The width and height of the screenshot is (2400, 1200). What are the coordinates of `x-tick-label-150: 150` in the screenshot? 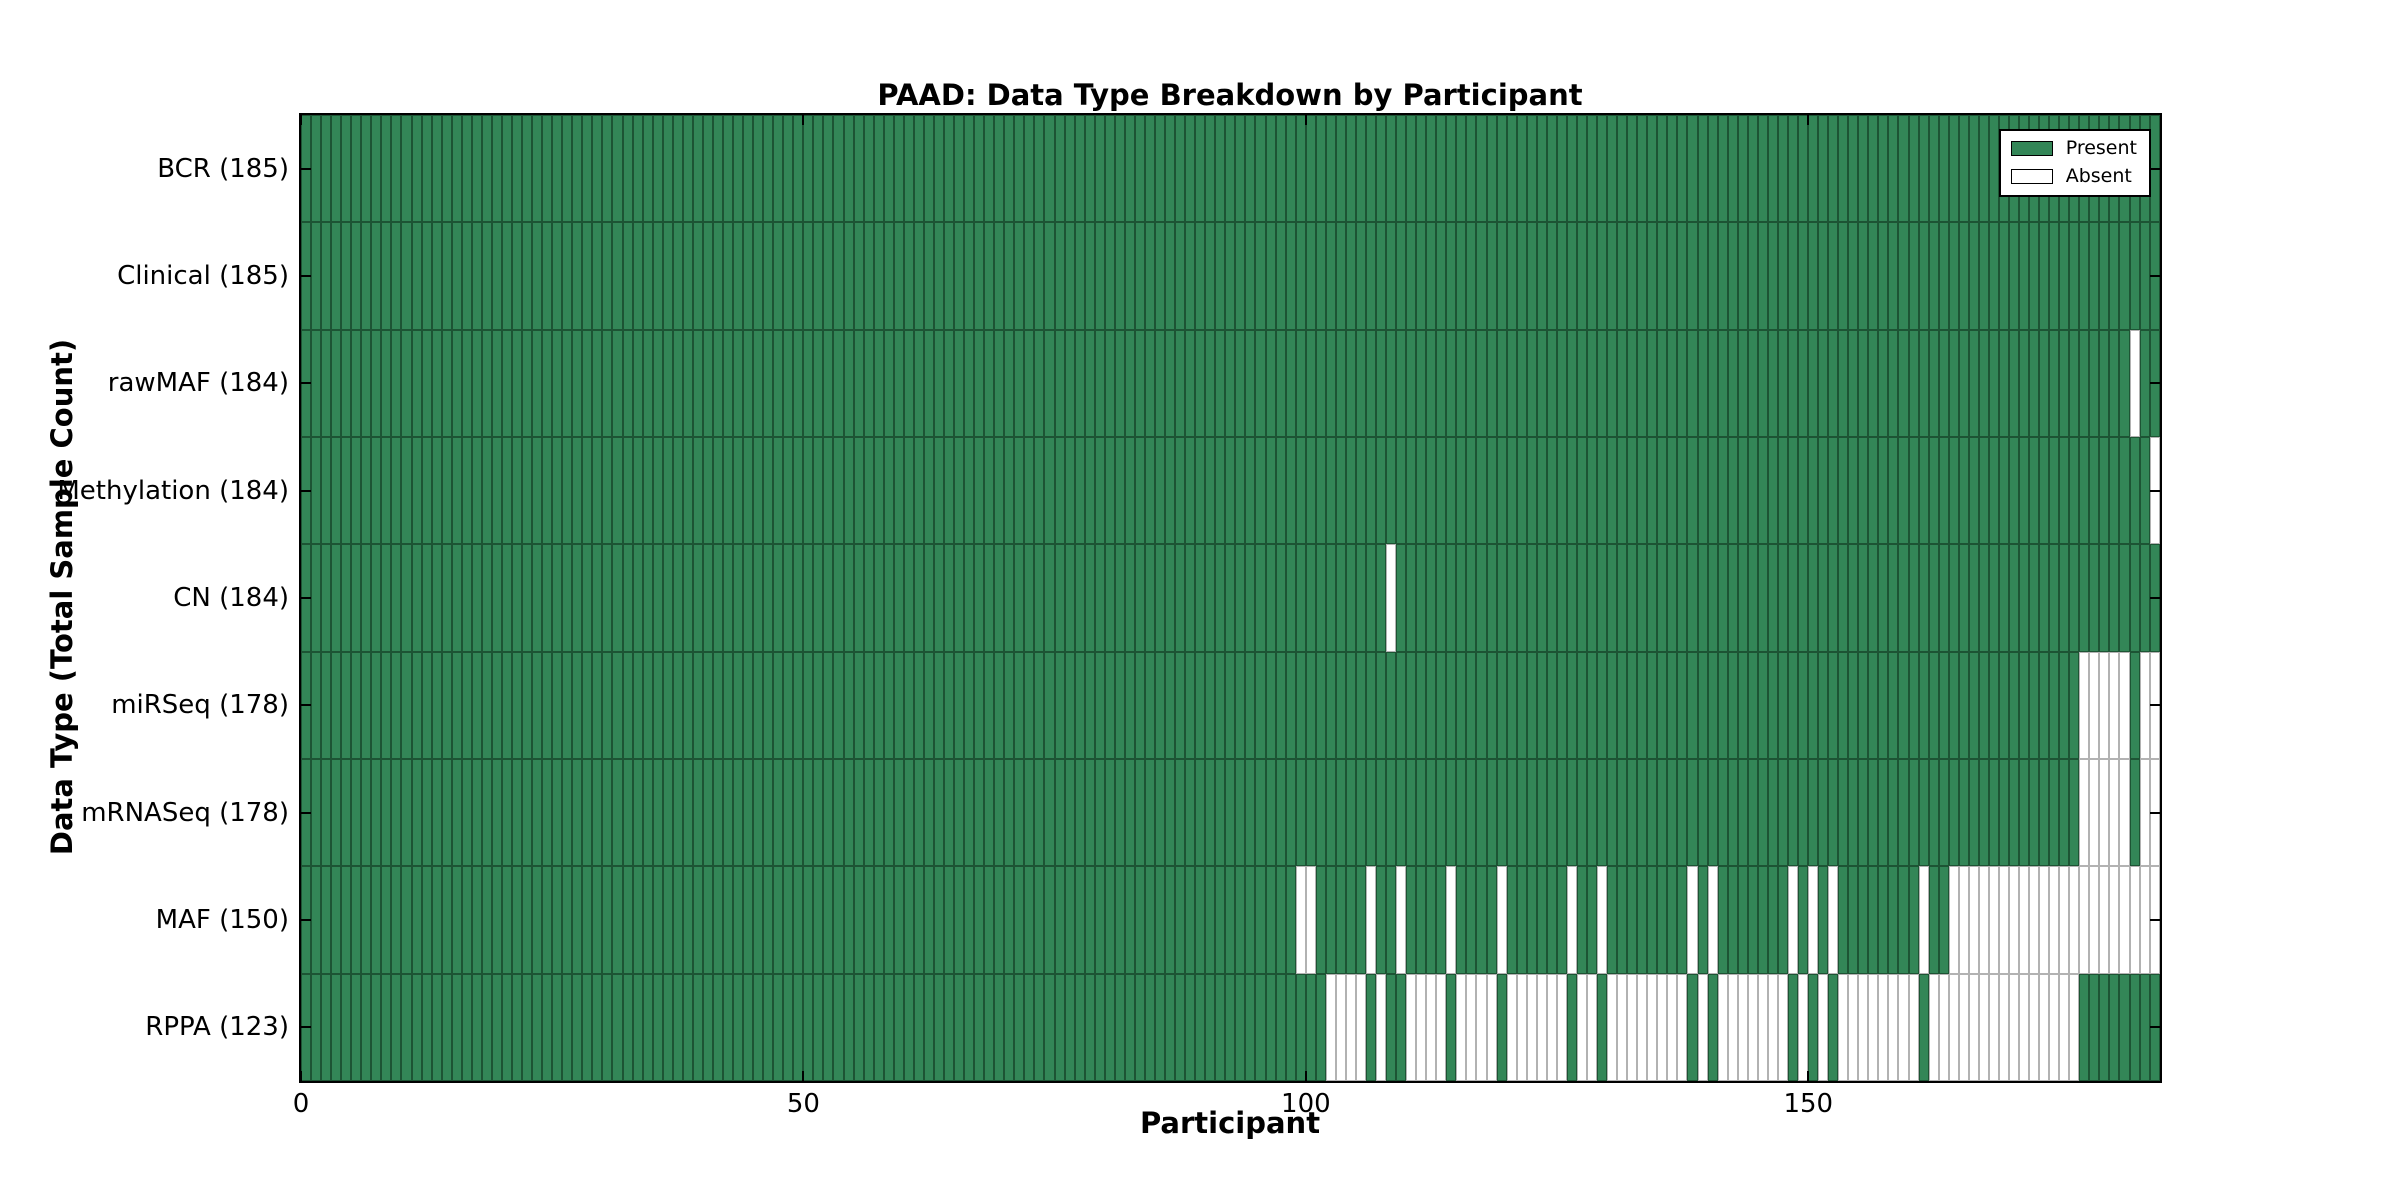 It's located at (1808, 1104).